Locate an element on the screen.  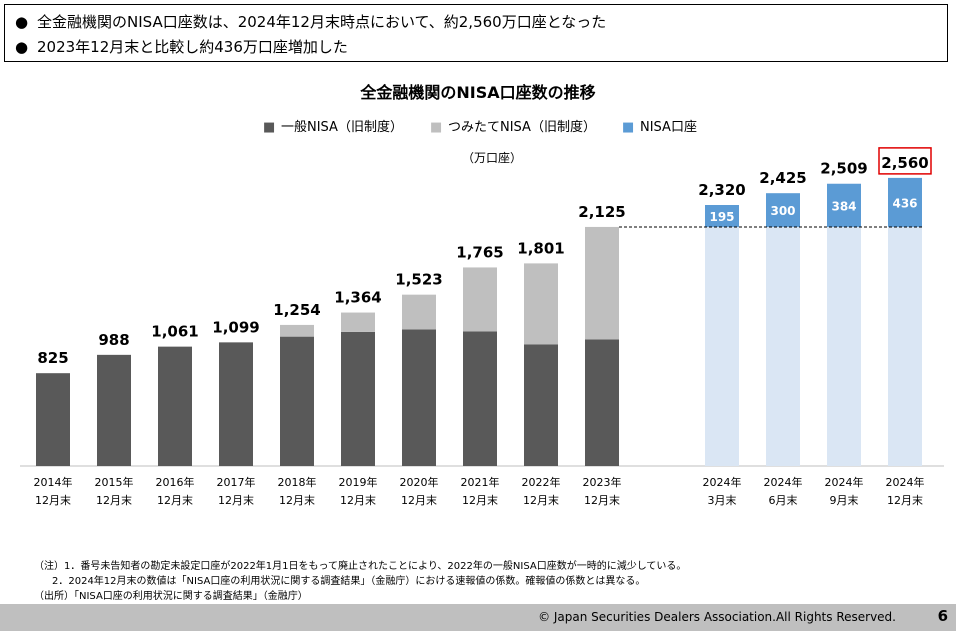
total-label: 1,523 is located at coordinates (418, 280).